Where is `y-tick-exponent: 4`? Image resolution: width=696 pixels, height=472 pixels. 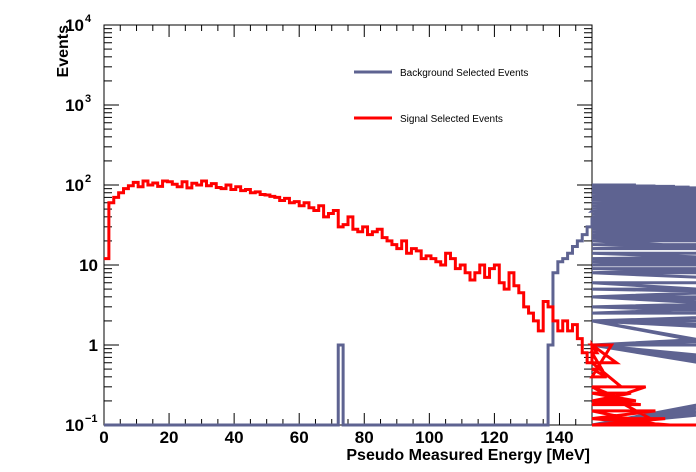
y-tick-exponent: 4 is located at coordinates (88, 19).